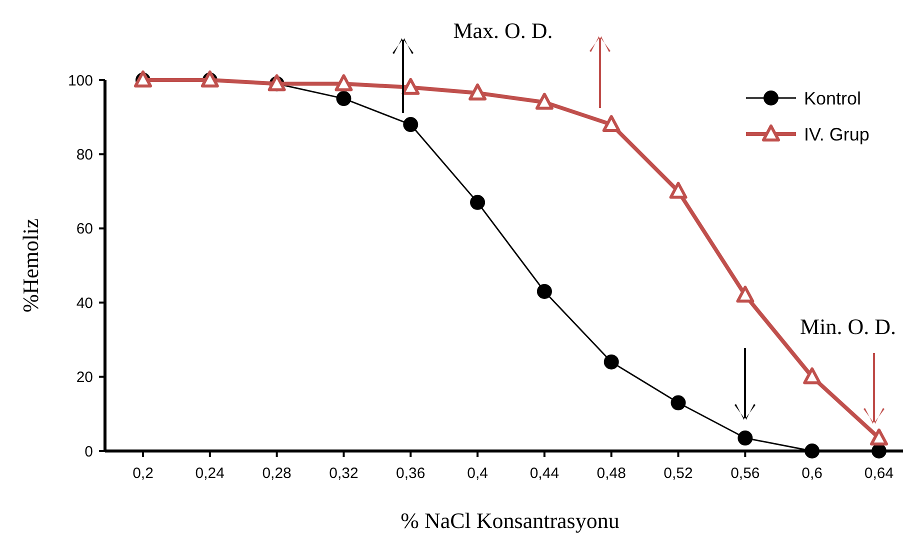 The width and height of the screenshot is (911, 545). What do you see at coordinates (879, 473) in the screenshot?
I see `x-tick-label: 0,64` at bounding box center [879, 473].